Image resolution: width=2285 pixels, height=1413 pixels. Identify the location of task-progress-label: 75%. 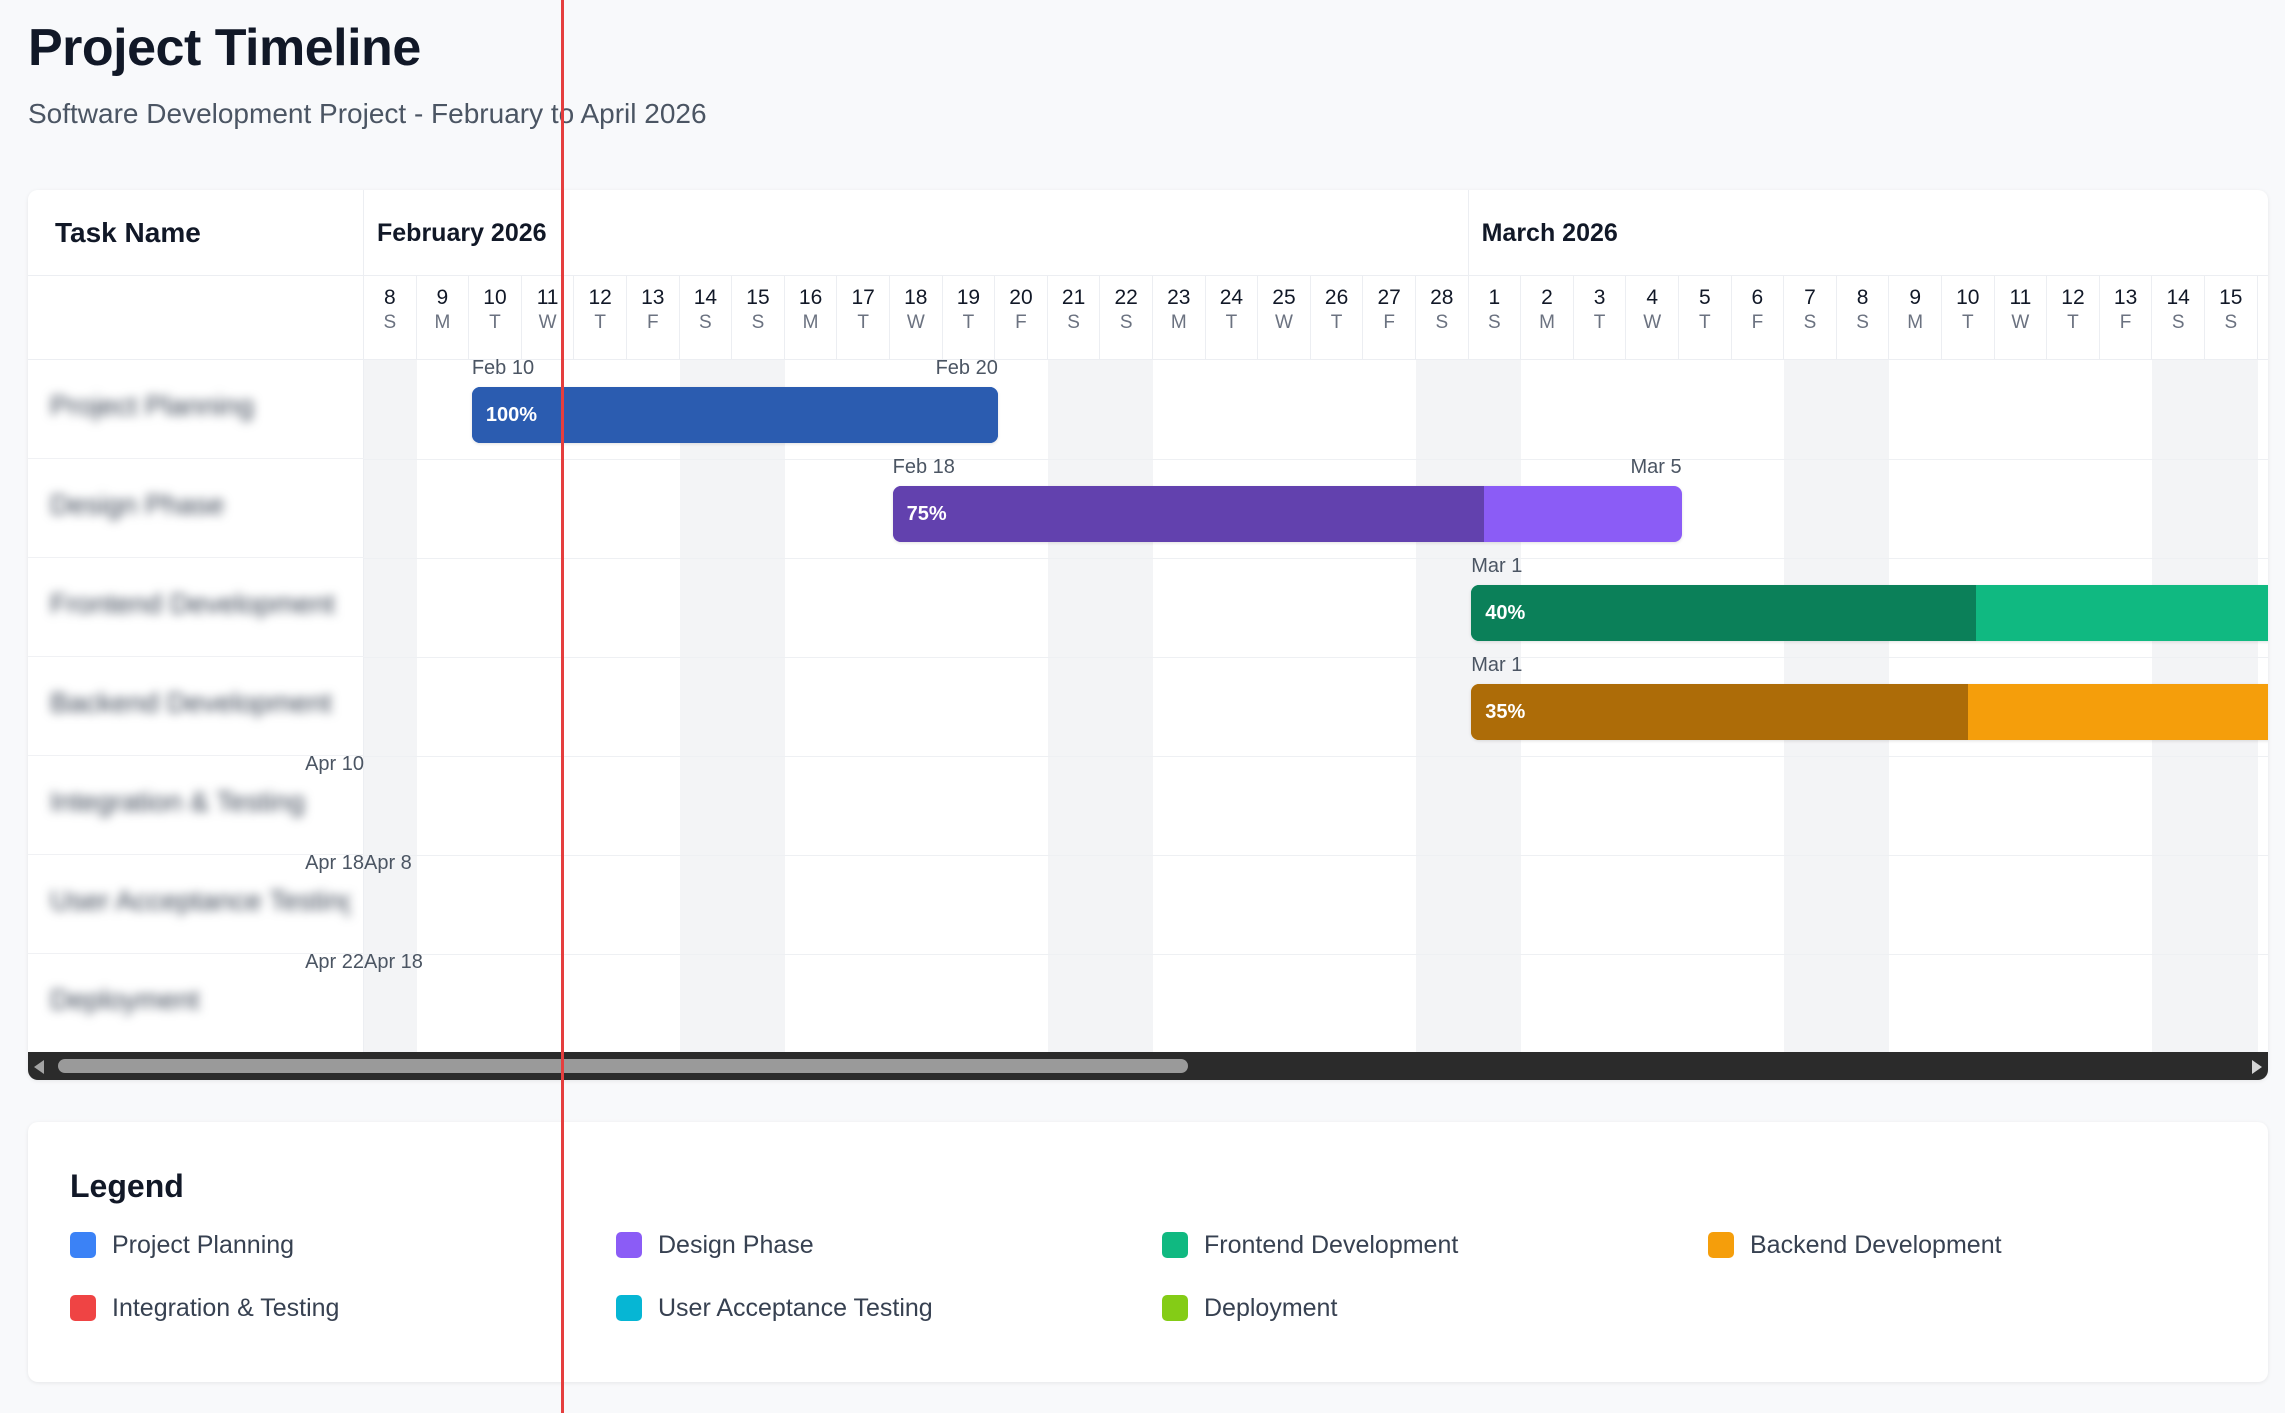
(926, 514).